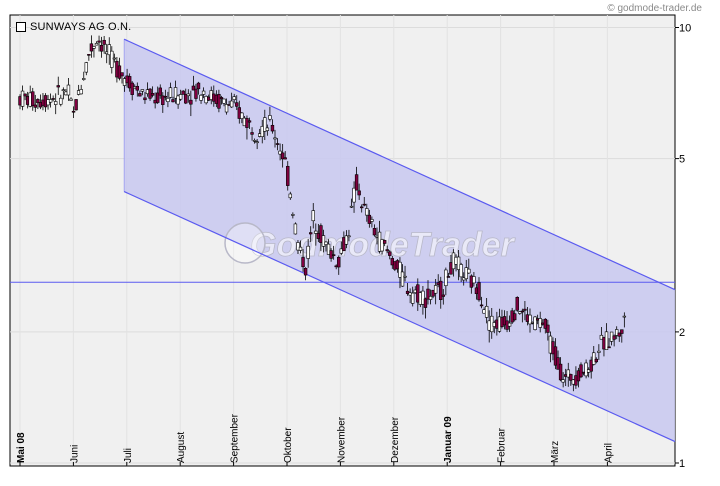  I want to click on x-tick-label-1: Juni, so click(74, 454).